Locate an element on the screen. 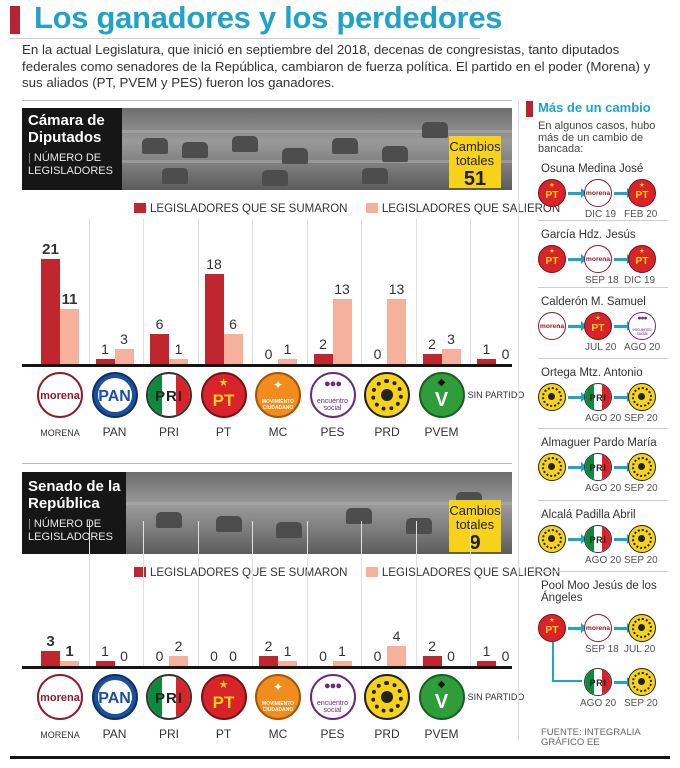 The width and height of the screenshot is (680, 768). mc-eagle-icon: ✦ is located at coordinates (278, 385).